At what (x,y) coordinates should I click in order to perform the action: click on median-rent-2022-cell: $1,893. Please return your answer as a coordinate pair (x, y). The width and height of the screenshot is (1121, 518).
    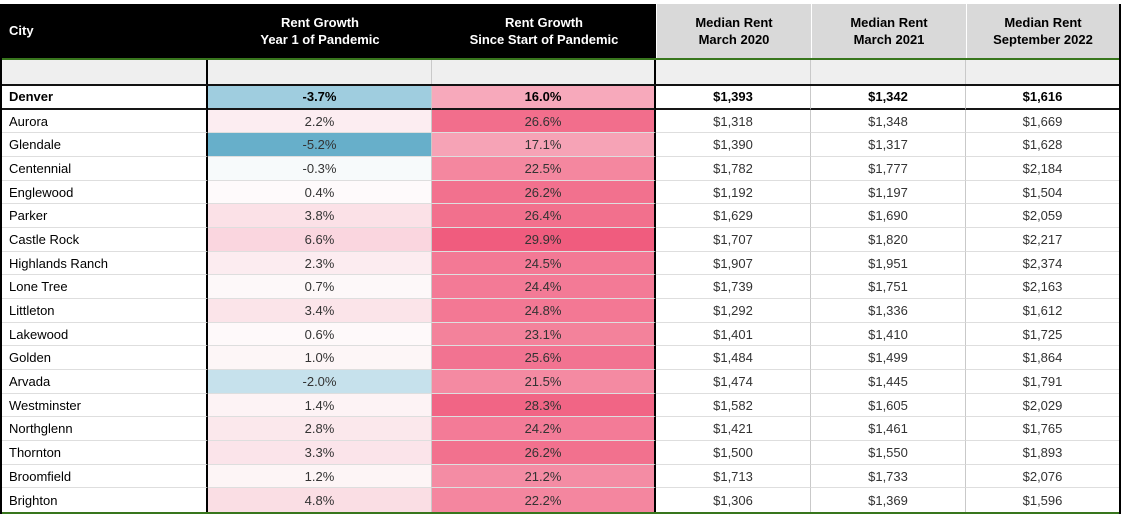
    Looking at the image, I should click on (1042, 453).